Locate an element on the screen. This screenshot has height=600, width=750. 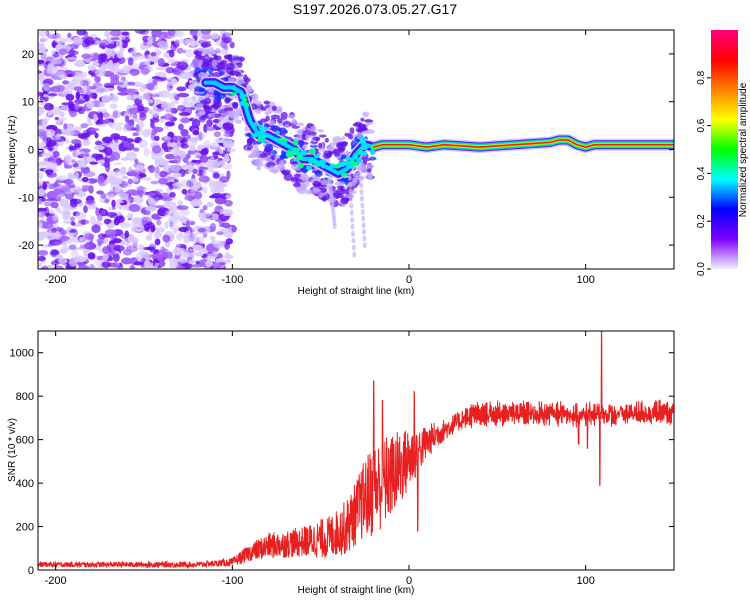
colorbar-tick-label: 0.0 is located at coordinates (701, 269).